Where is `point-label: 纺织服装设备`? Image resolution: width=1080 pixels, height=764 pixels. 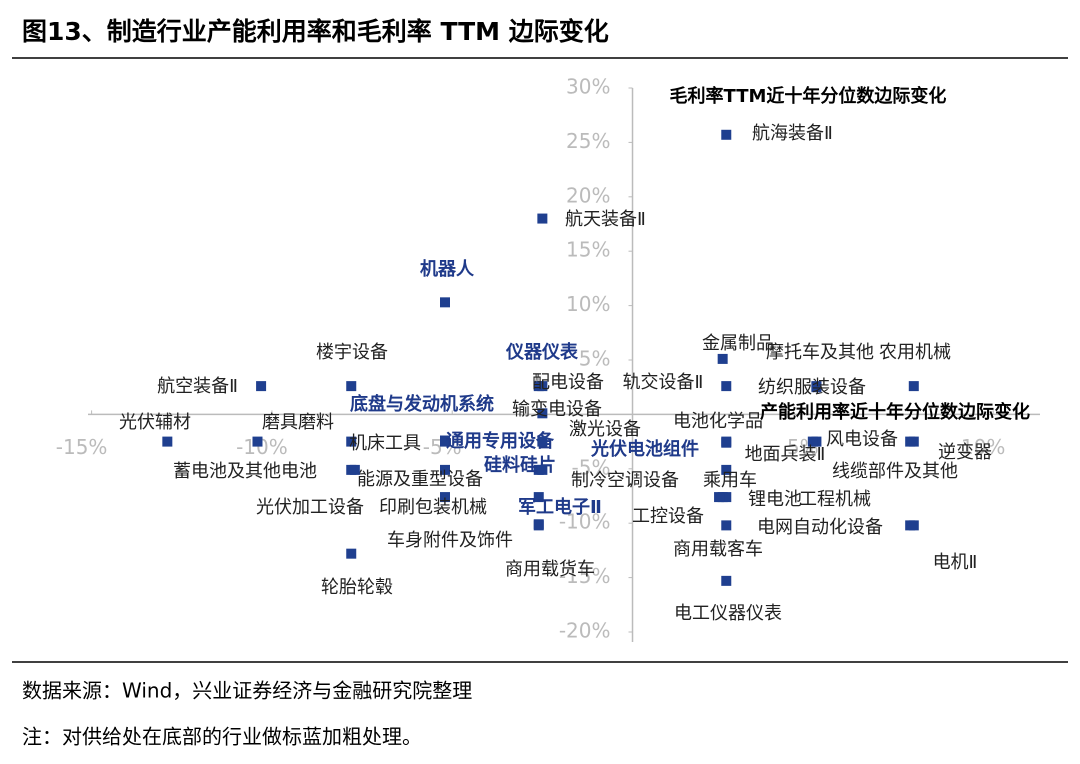 point-label: 纺织服装设备 is located at coordinates (812, 387).